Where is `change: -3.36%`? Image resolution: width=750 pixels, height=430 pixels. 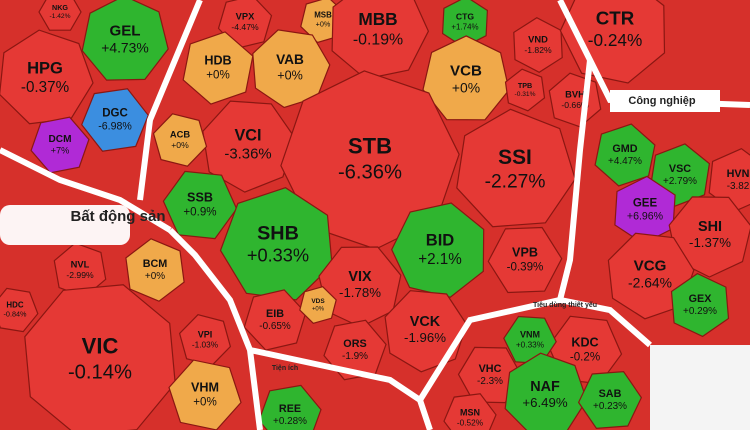
change: -3.36% is located at coordinates (247, 155).